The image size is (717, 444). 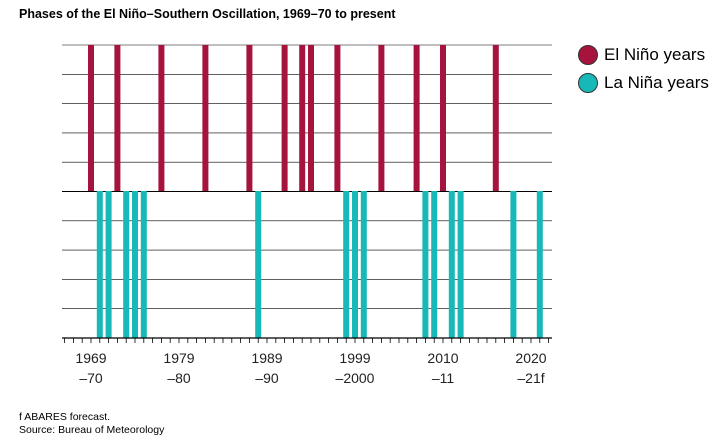 What do you see at coordinates (258, 264) in the screenshot?
I see `la-nina-bar-1988` at bounding box center [258, 264].